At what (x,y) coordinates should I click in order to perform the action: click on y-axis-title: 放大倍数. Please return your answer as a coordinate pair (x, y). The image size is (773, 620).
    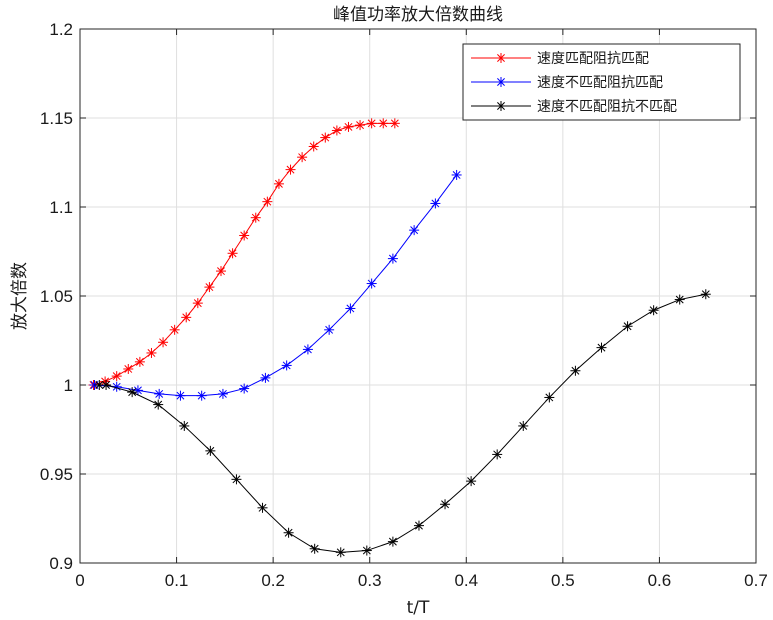
    Looking at the image, I should click on (20, 296).